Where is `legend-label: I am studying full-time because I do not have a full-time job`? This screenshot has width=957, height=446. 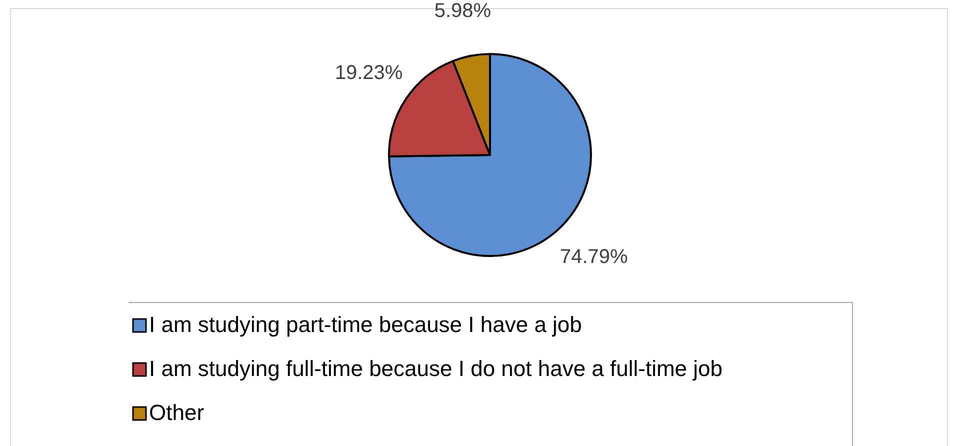 legend-label: I am studying full-time because I do not have a full-time job is located at coordinates (436, 368).